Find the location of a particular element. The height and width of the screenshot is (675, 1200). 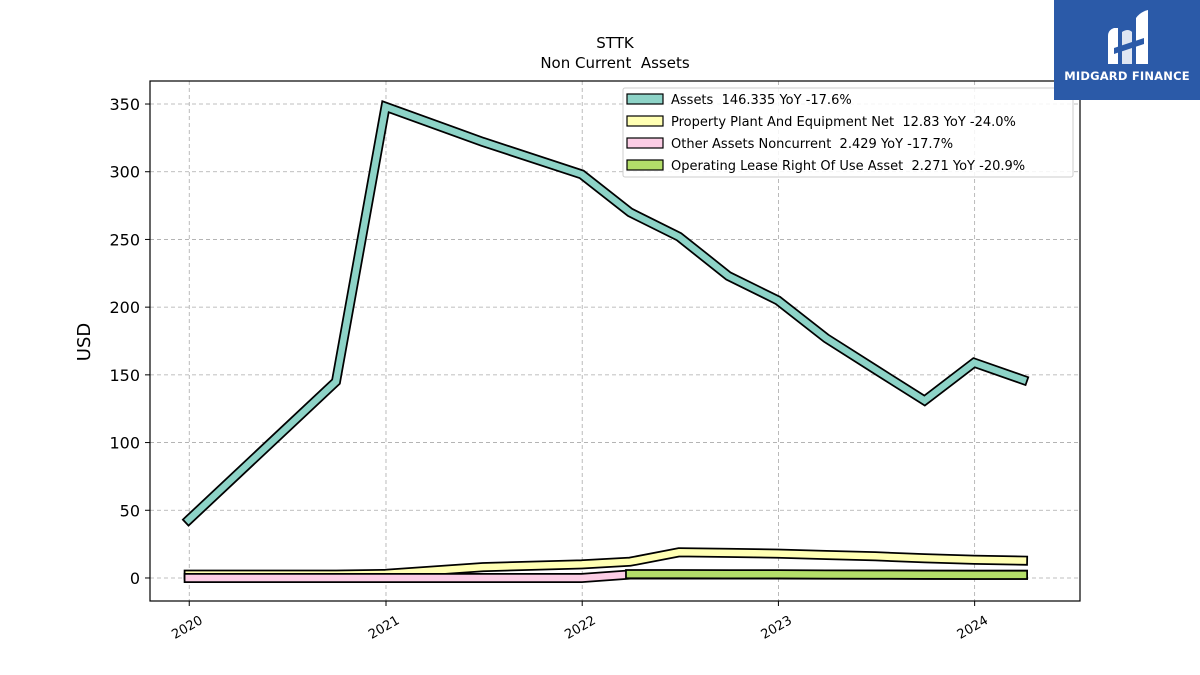

y-tick-label: 300 is located at coordinates (124, 172).